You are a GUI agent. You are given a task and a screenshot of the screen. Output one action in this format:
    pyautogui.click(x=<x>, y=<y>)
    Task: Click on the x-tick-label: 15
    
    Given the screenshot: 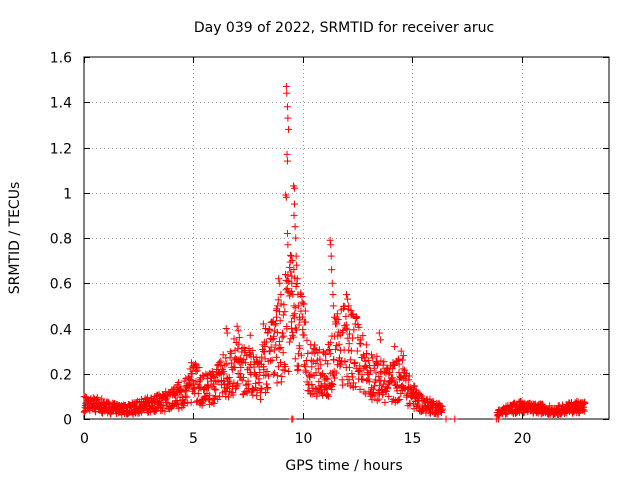 What is the action you would take?
    pyautogui.click(x=413, y=439)
    